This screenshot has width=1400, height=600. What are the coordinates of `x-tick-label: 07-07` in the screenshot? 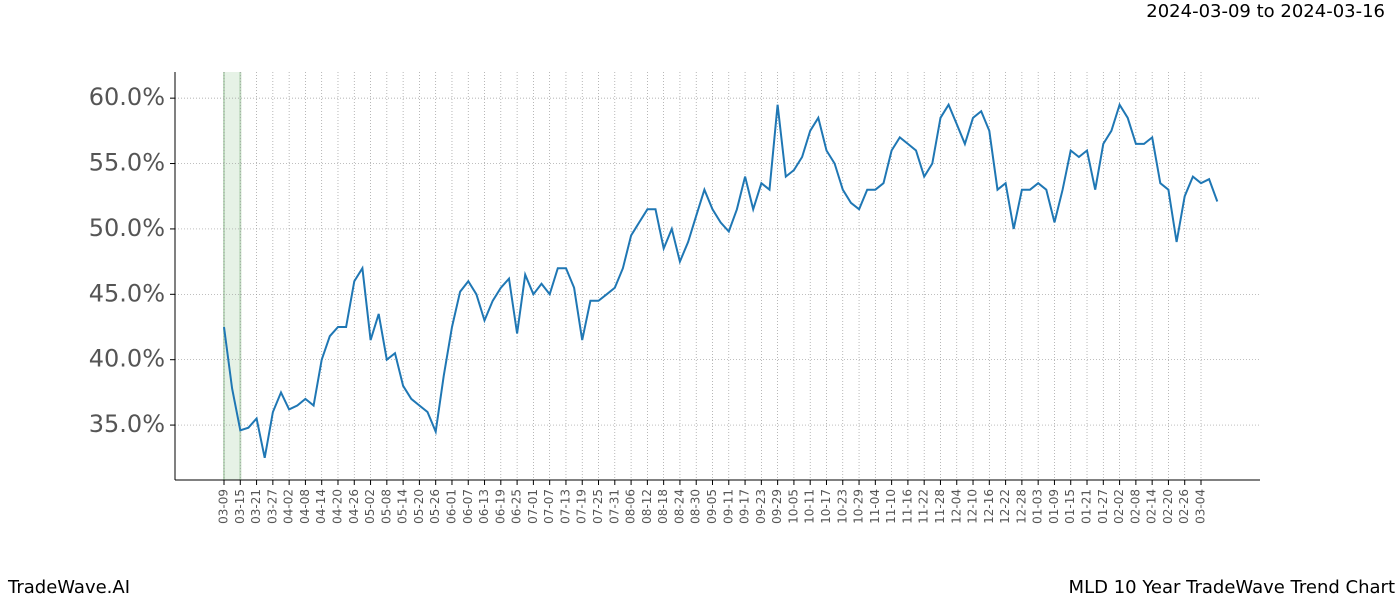 It's located at (549, 506).